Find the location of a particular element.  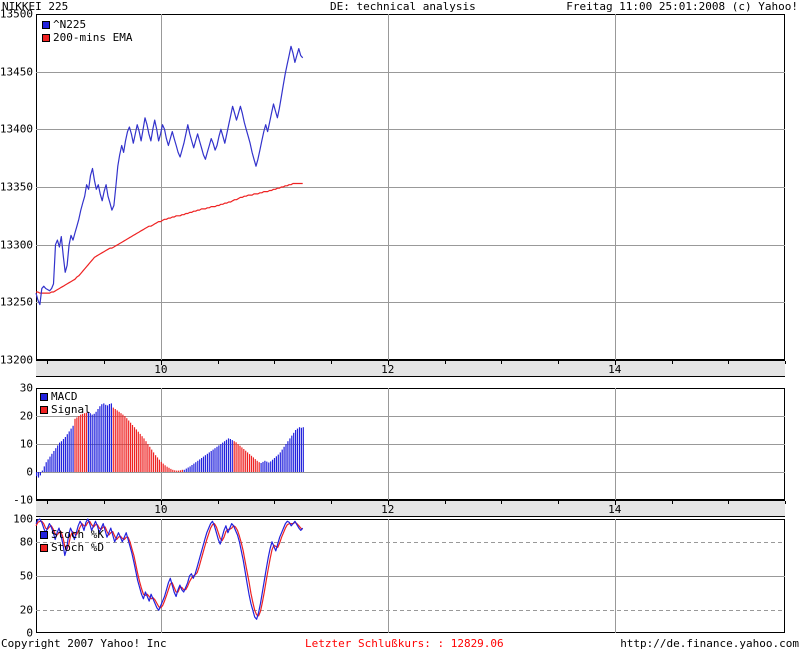

stoch-legend: Stoch %K Stoch %D is located at coordinates (72, 541).